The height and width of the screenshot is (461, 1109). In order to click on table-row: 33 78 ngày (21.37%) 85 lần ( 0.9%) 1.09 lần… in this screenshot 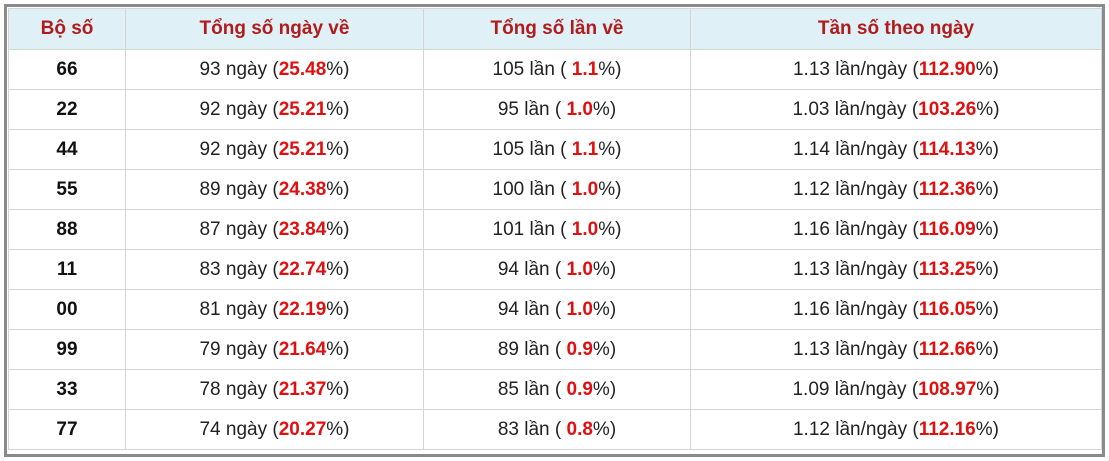, I will do `click(555, 389)`.